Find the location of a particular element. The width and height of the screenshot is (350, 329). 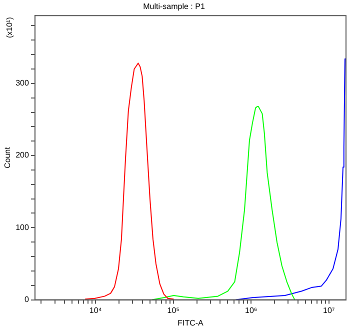

y-axis-title: Count is located at coordinates (7, 157).